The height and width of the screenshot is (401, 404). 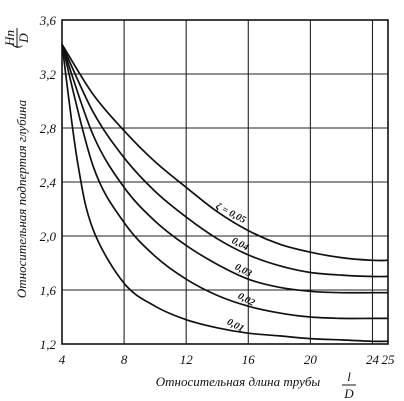 I want to click on x-fraction-denominator: D, so click(x=348, y=393).